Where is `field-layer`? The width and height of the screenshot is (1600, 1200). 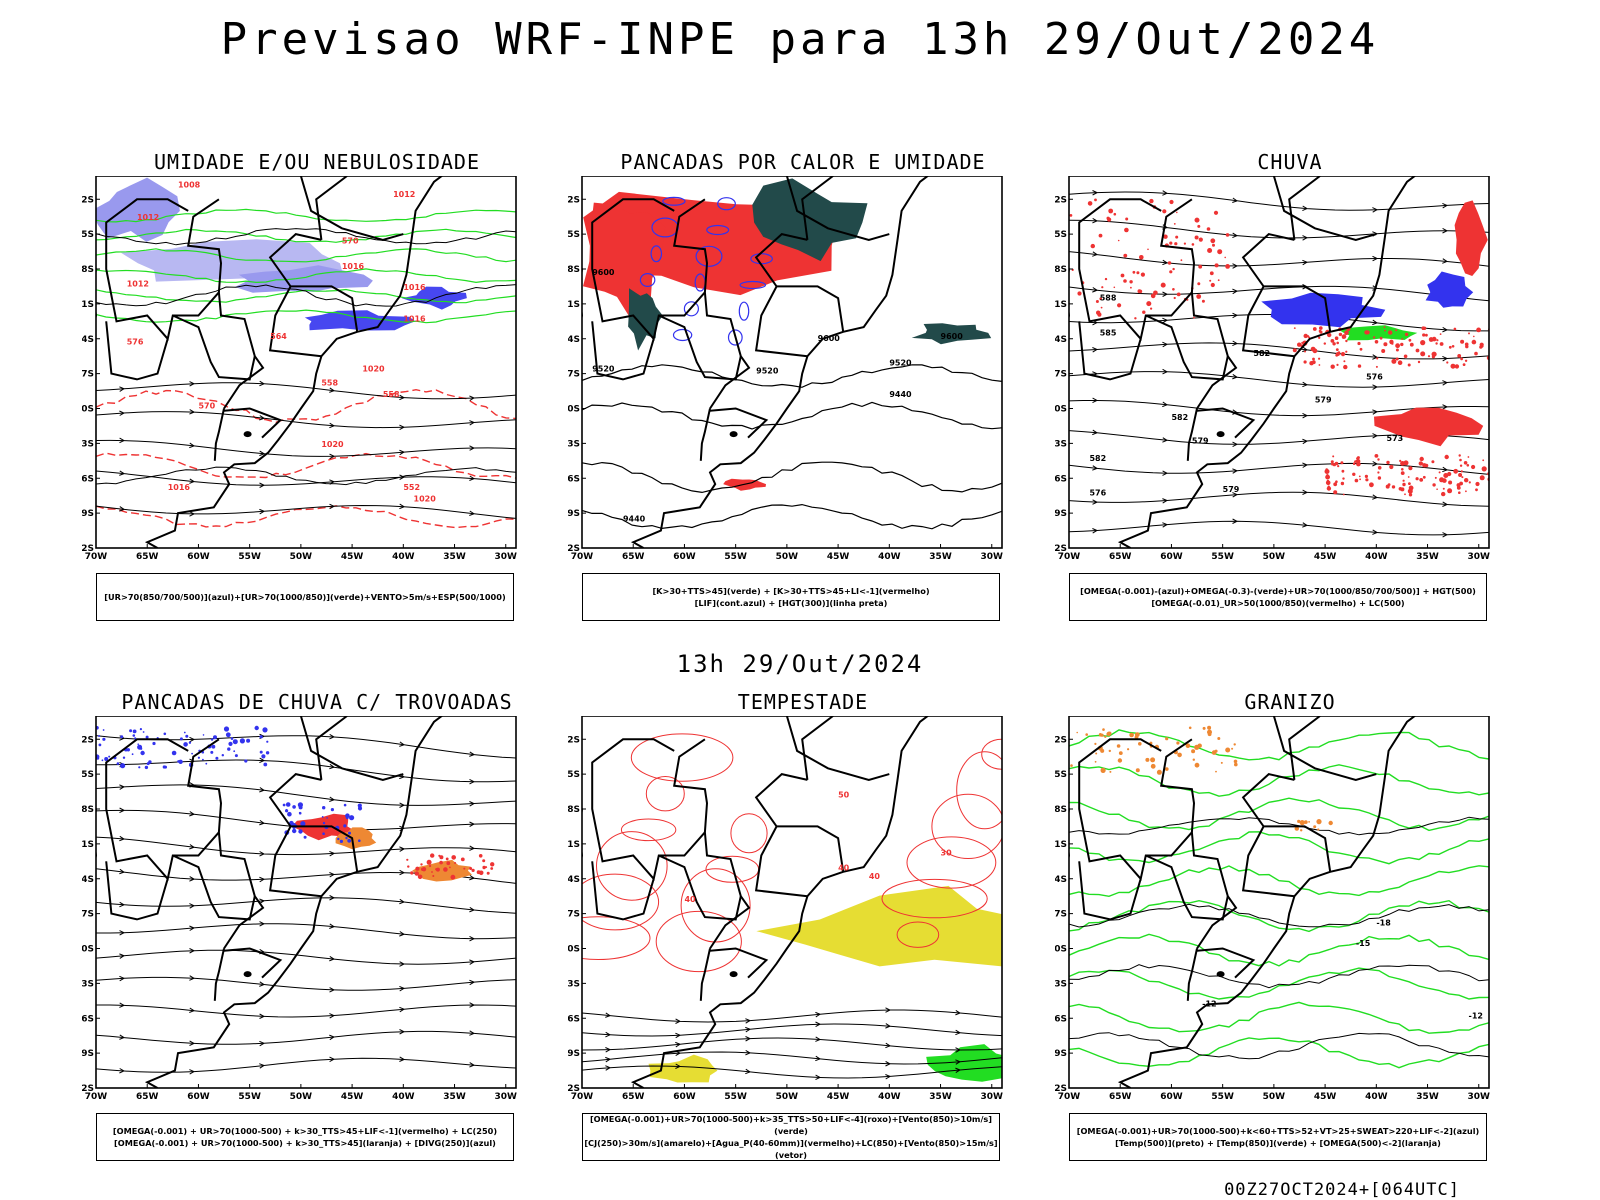 field-layer is located at coordinates (792, 354).